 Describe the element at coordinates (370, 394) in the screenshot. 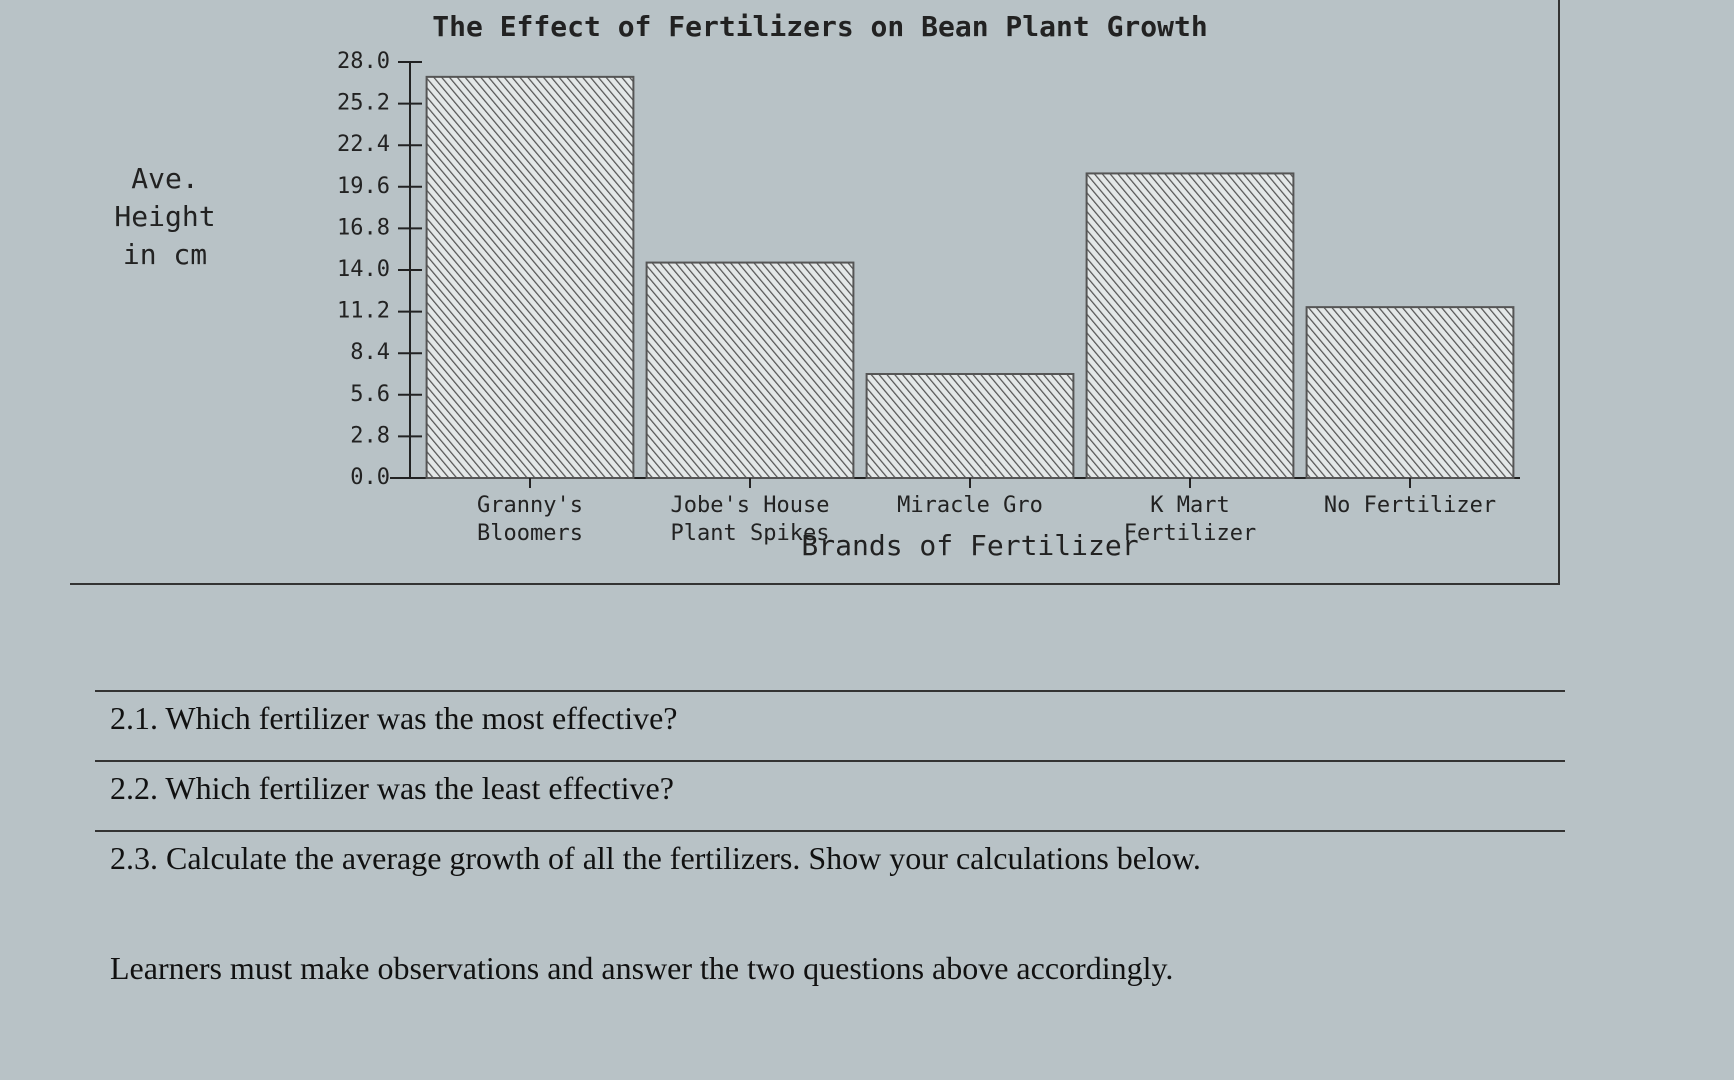

I see `y-tick-label: 5.6` at that location.